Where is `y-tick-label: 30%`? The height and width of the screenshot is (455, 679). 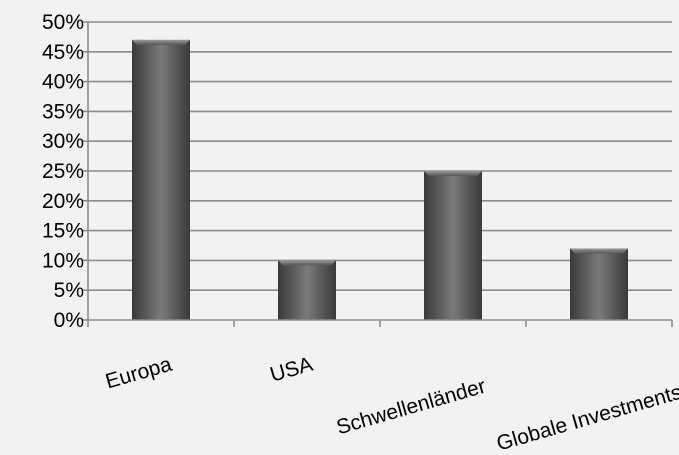 y-tick-label: 30% is located at coordinates (63, 141).